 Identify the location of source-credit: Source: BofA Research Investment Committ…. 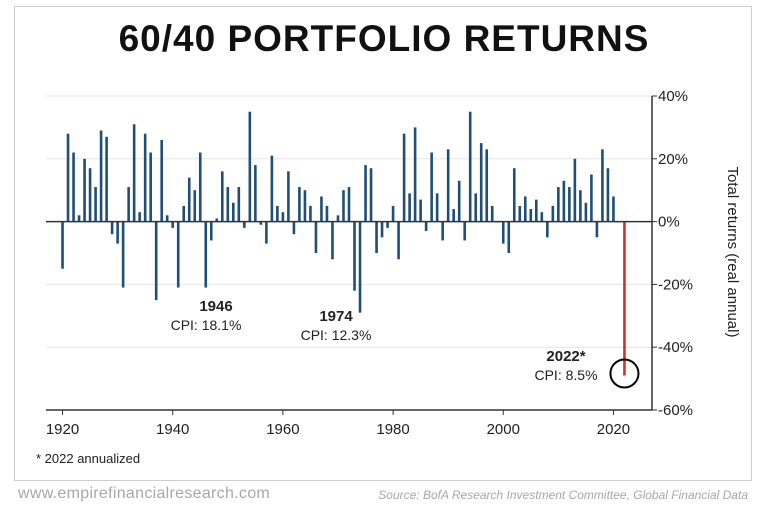
(563, 495).